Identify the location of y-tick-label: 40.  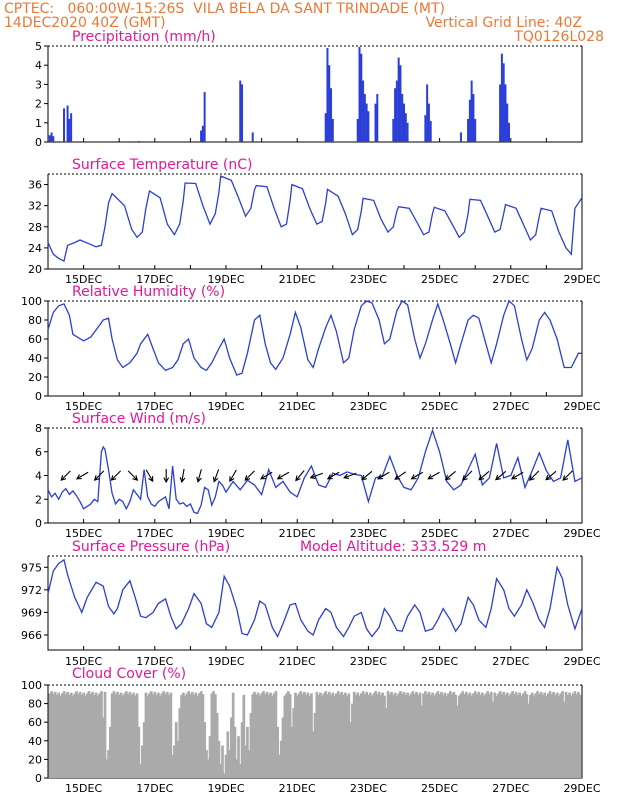
(35, 741).